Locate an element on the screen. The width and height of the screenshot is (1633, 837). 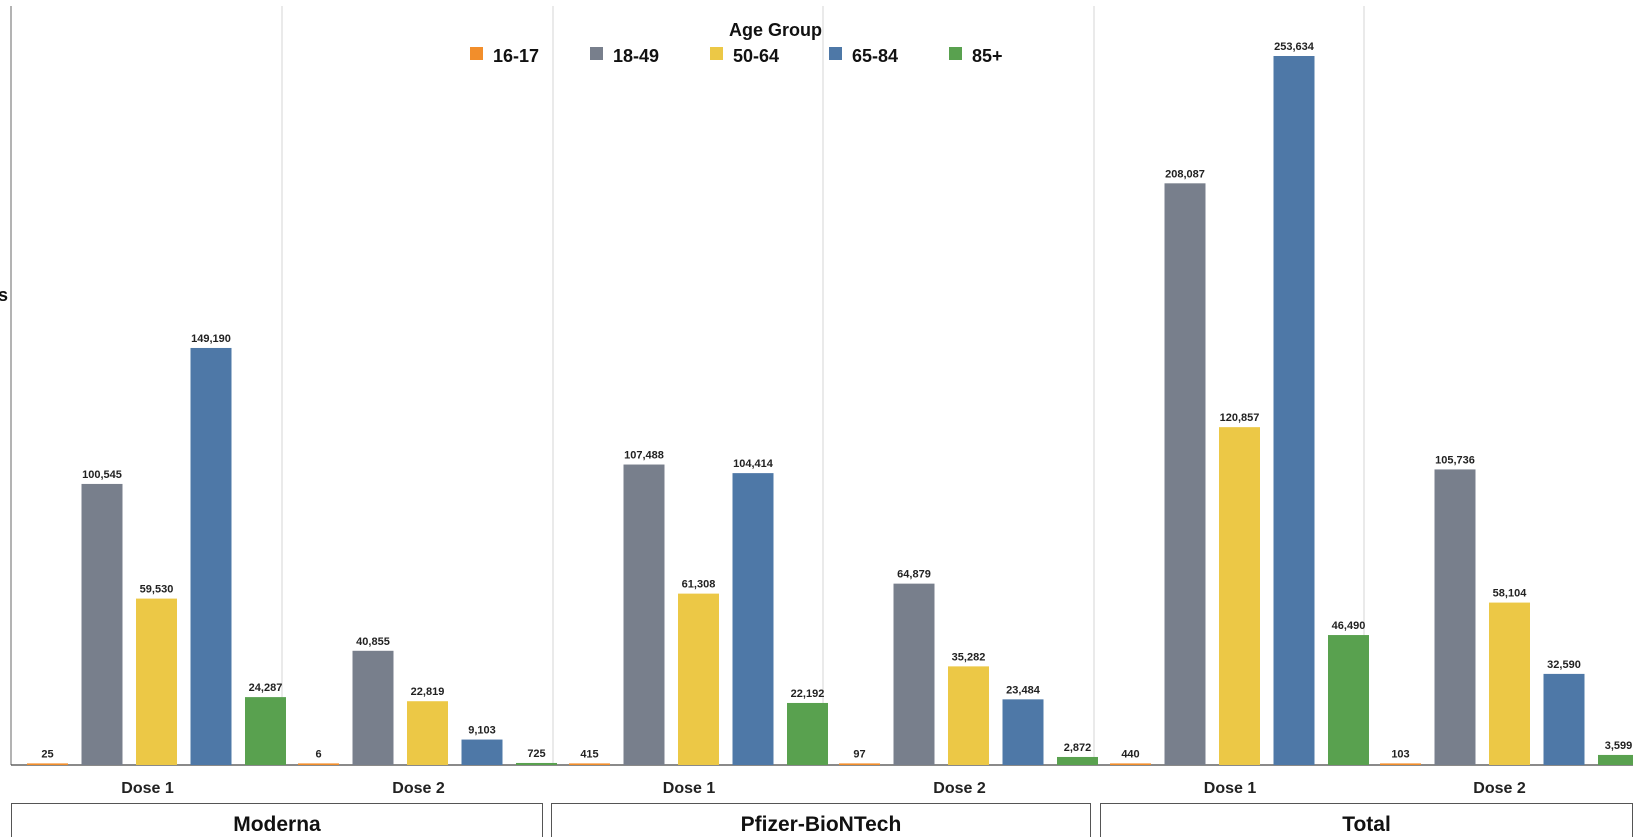
bar-value-label: 253,634 is located at coordinates (1294, 47).